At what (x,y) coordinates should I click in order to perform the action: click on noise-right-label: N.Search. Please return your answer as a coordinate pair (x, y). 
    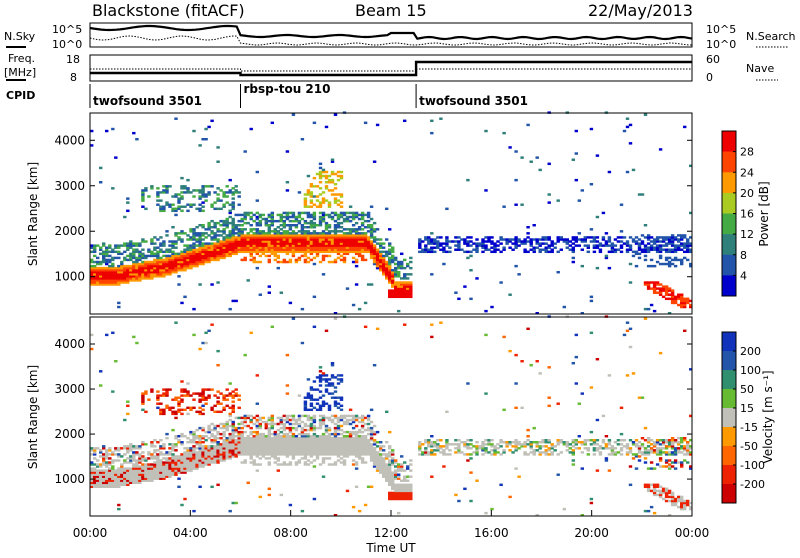
    Looking at the image, I should click on (771, 36).